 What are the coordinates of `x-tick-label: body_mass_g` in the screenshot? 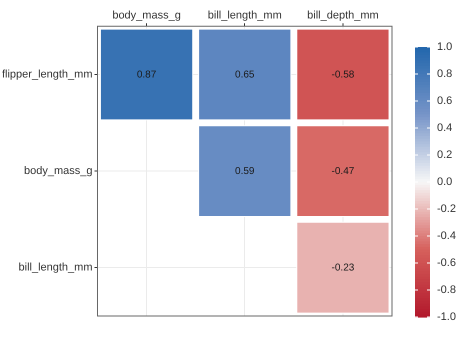 It's located at (146, 16).